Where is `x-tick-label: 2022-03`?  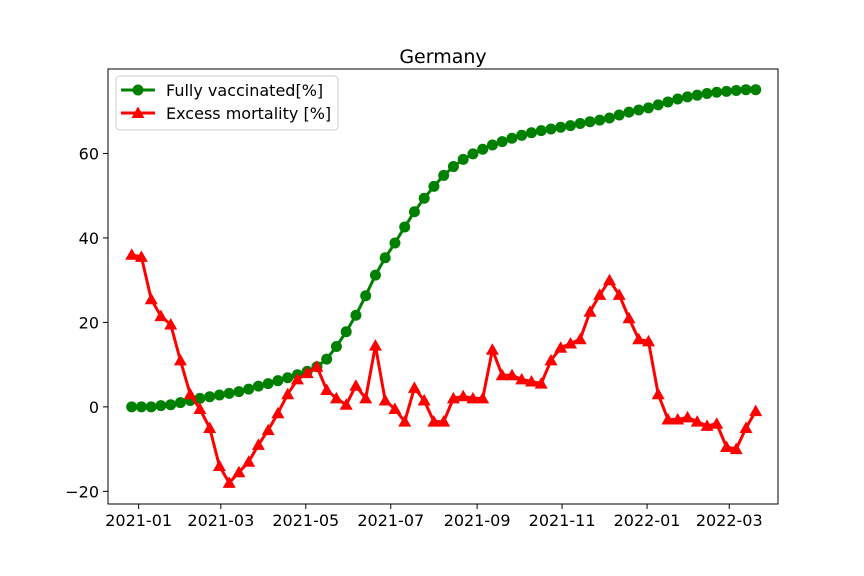
x-tick-label: 2022-03 is located at coordinates (729, 520).